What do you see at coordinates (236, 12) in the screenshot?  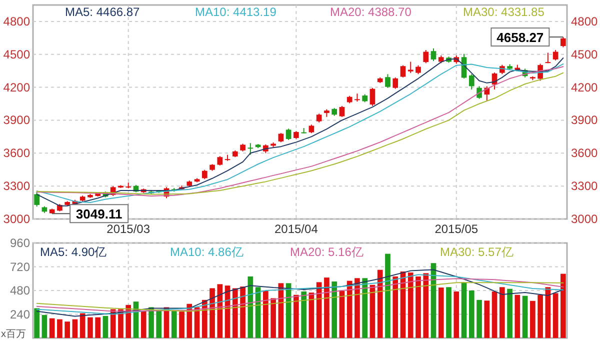 I see `text: MA10: 4413.19` at bounding box center [236, 12].